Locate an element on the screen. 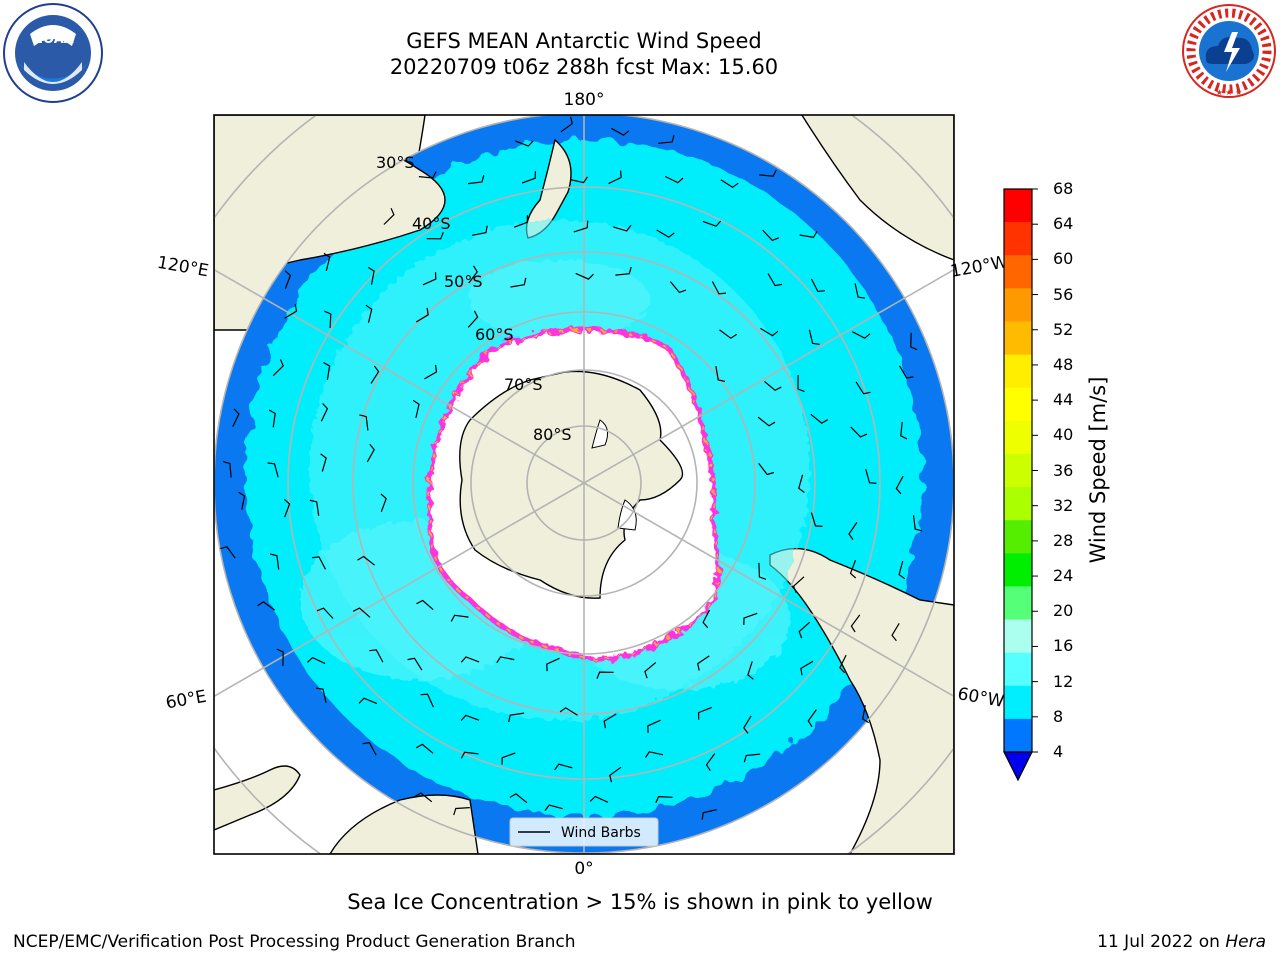  lon-label-60e: 60°E is located at coordinates (186, 700).